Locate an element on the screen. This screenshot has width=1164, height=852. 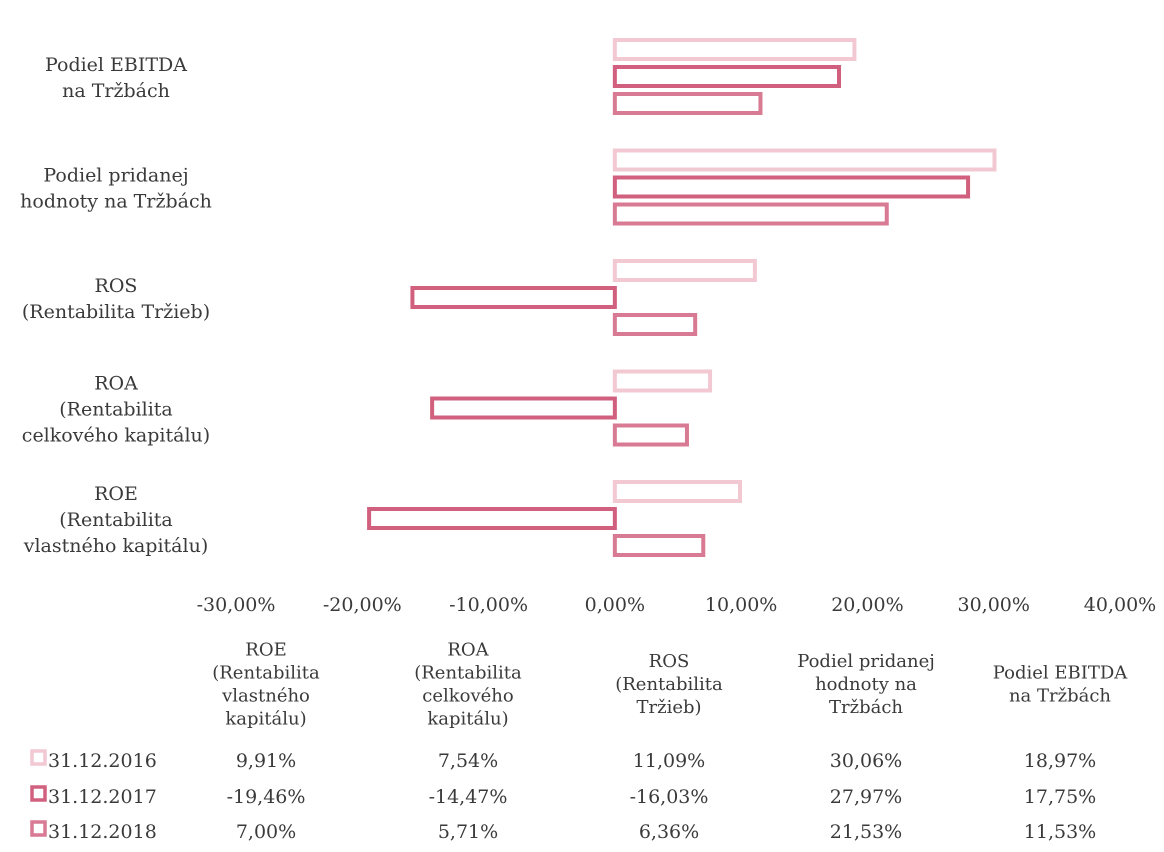
table-header: celkového is located at coordinates (468, 696).